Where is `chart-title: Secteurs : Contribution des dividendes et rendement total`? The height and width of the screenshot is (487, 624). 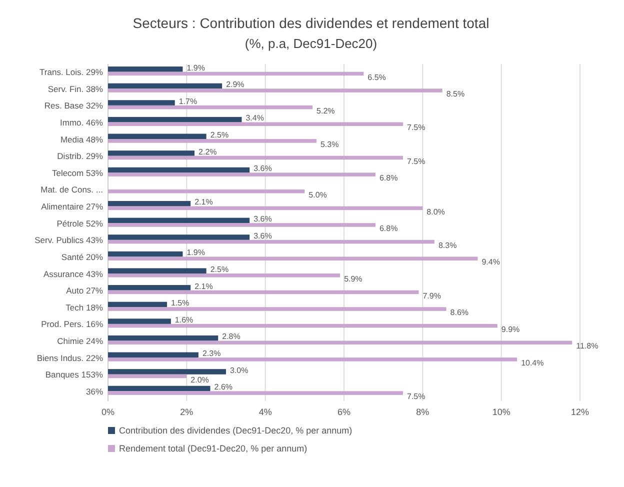 chart-title: Secteurs : Contribution des dividendes et rendement total is located at coordinates (311, 23).